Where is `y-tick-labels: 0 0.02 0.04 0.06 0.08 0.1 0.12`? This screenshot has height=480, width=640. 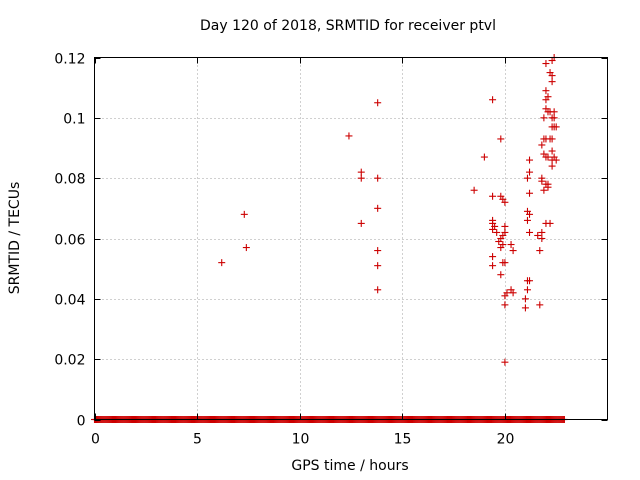 y-tick-labels: 0 0.02 0.04 0.06 0.08 0.1 0.12 is located at coordinates (69, 241).